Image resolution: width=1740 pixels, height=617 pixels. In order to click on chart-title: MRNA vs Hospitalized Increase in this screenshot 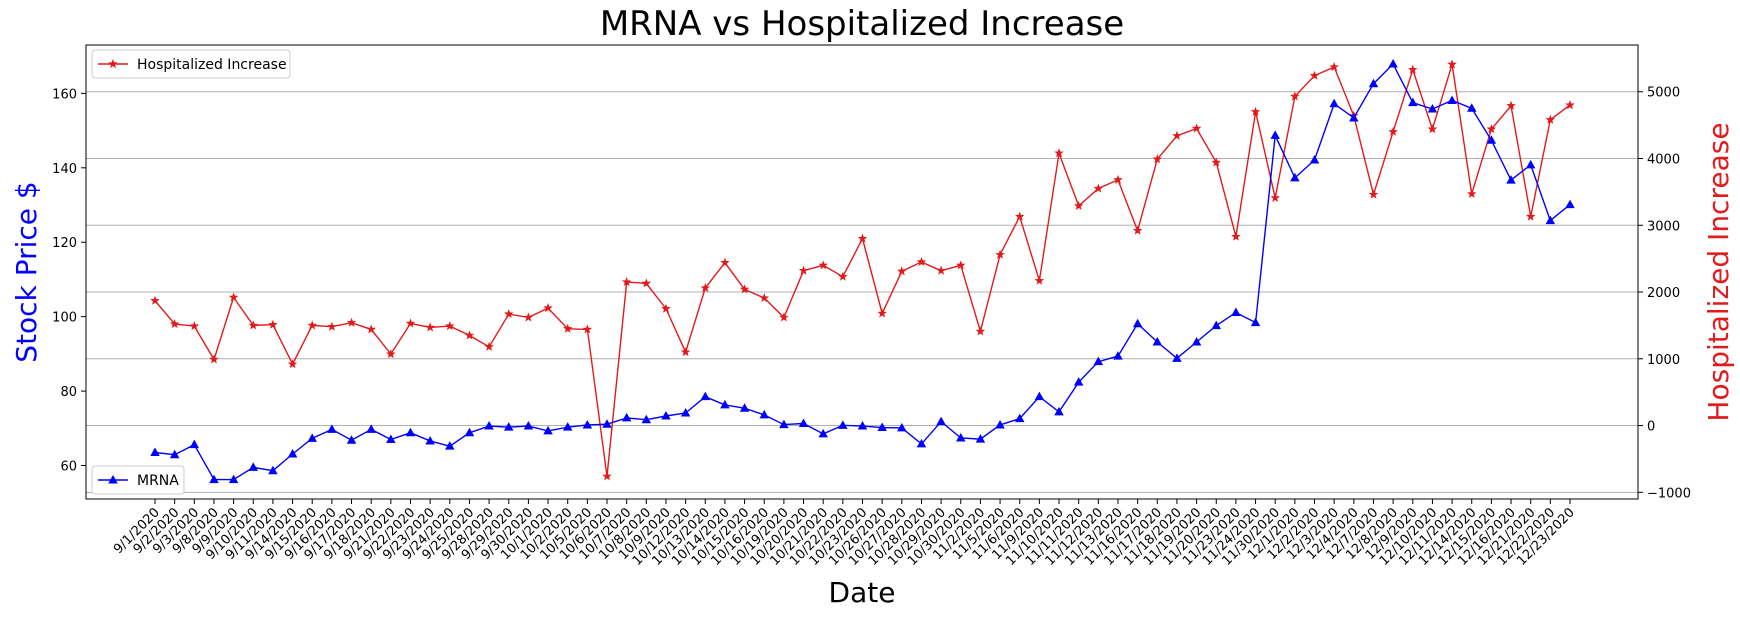, I will do `click(862, 24)`.